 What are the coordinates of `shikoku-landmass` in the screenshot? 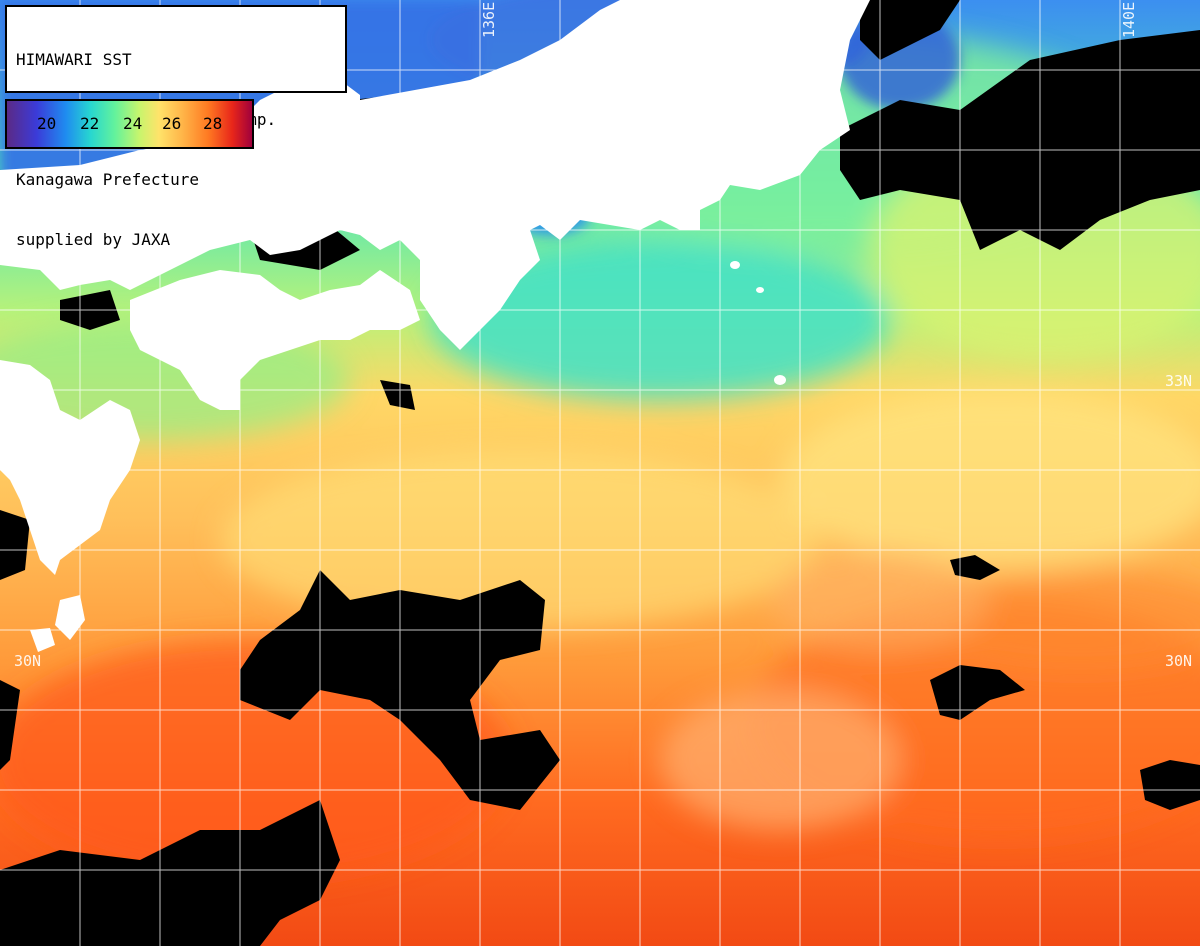 It's located at (275, 340).